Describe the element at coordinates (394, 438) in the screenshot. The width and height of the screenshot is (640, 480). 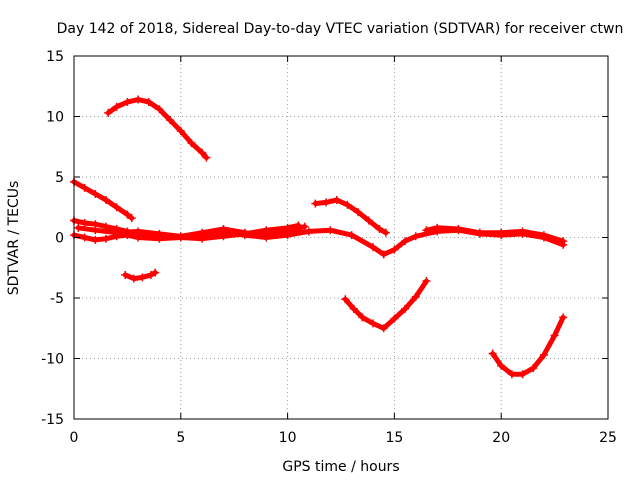
I see `x-tick-label: 15` at that location.